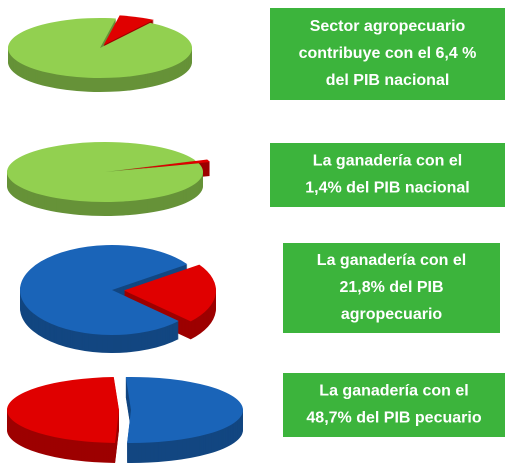 Image resolution: width=512 pixels, height=466 pixels. I want to click on caption-line: 1,4% del PIB nacional, so click(387, 188).